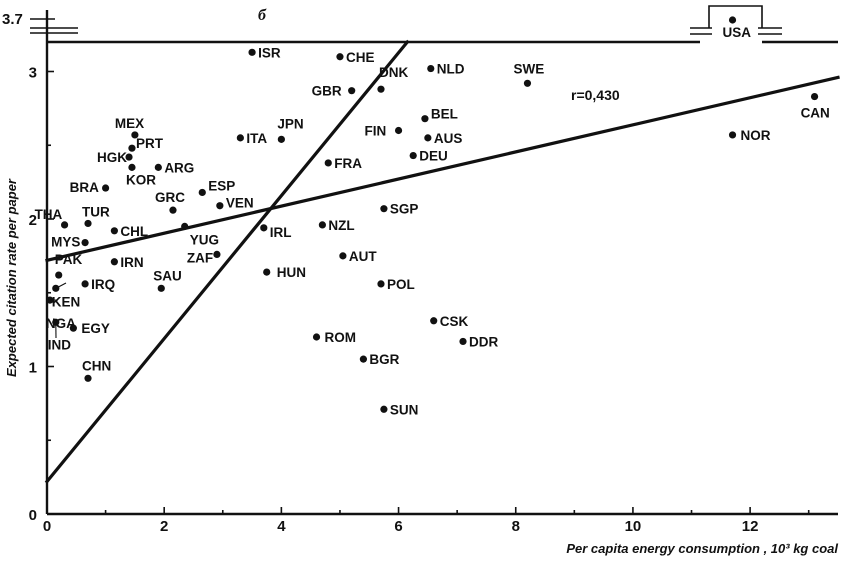  Describe the element at coordinates (444, 114) in the screenshot. I see `point-label-bel: BEL` at that location.